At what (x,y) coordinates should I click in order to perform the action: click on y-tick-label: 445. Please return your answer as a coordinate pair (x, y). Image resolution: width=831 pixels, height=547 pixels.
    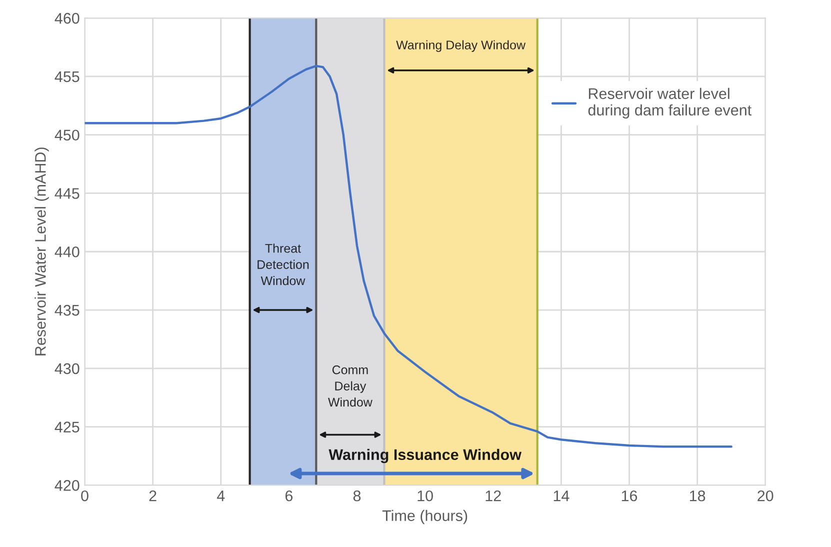
    Looking at the image, I should click on (67, 193).